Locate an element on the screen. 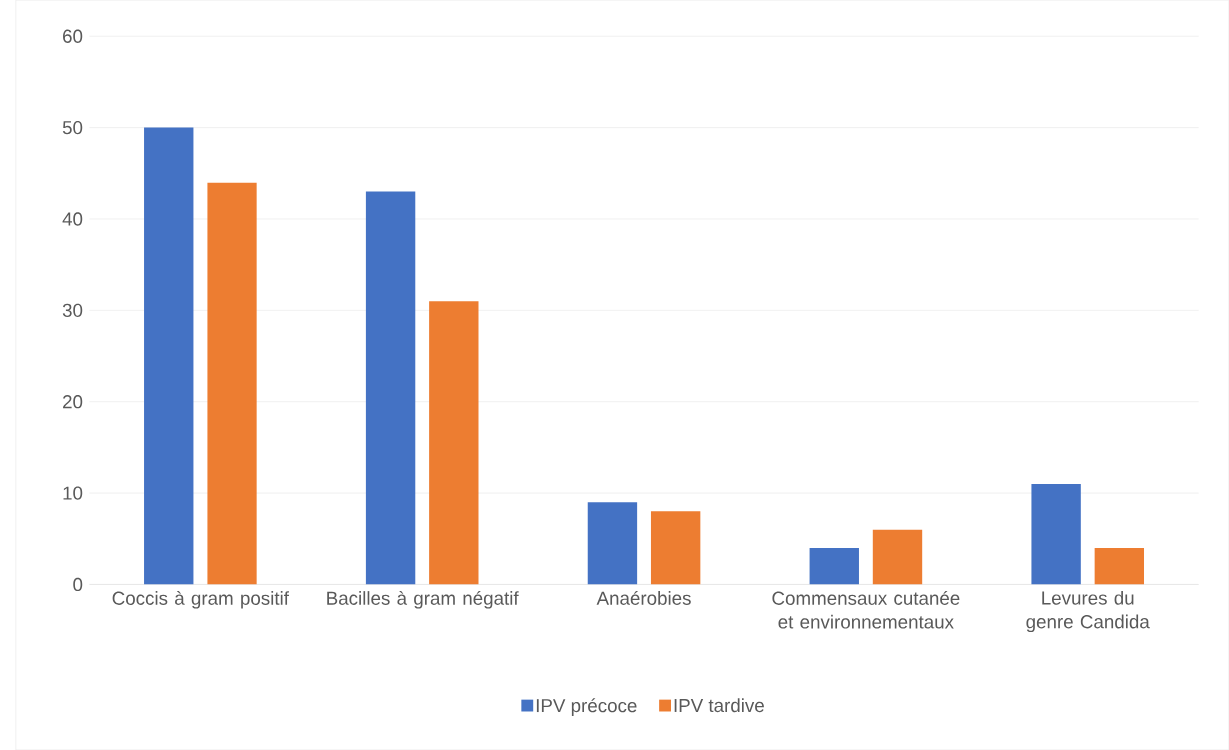  y-tick-label: 30 is located at coordinates (72, 310).